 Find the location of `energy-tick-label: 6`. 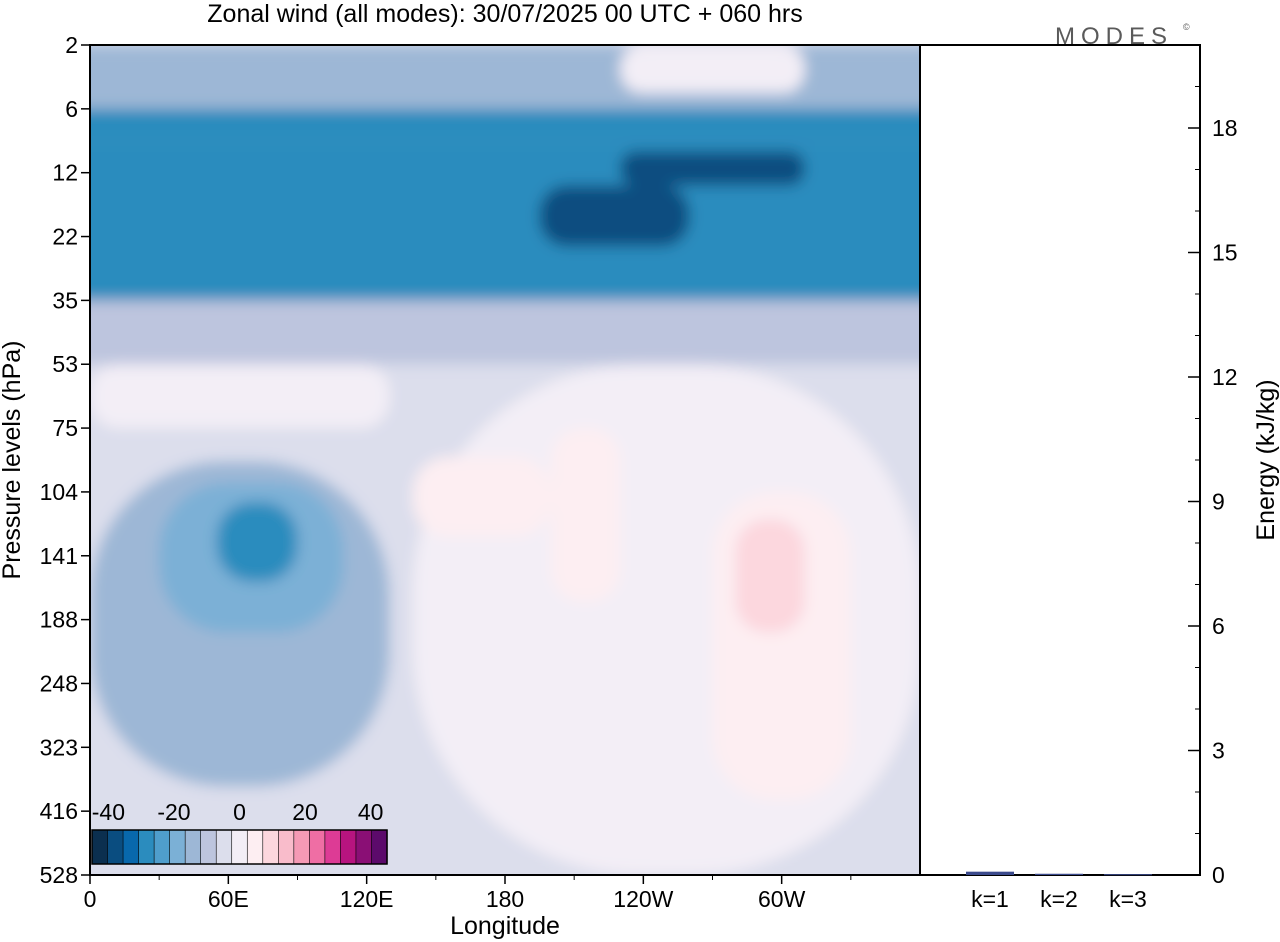

energy-tick-label: 6 is located at coordinates (1218, 626).